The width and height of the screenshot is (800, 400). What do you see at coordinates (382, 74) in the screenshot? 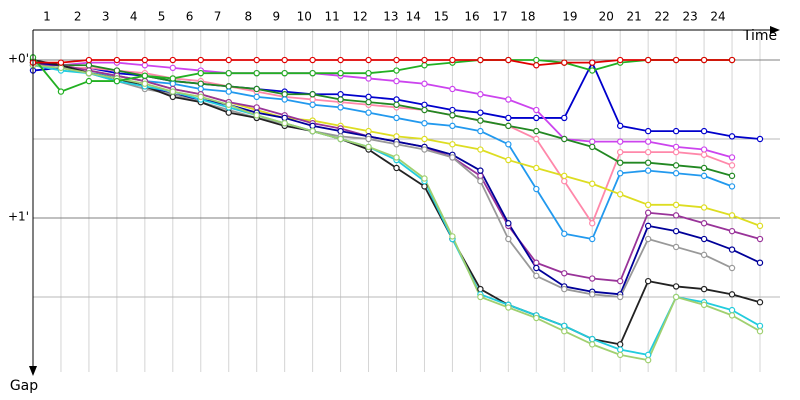
I see `series-line` at bounding box center [382, 74].